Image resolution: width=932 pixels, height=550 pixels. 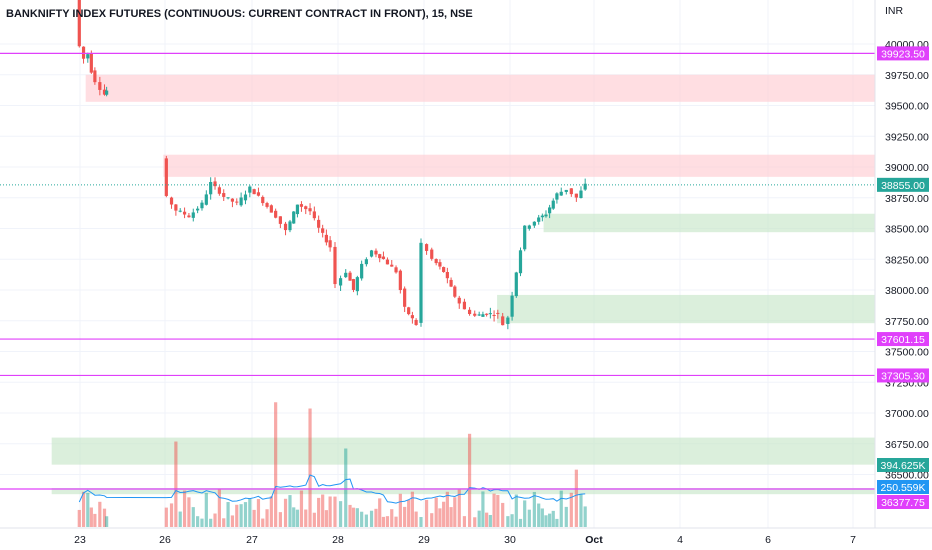 I want to click on level-tag: 39923.50, so click(x=903, y=54).